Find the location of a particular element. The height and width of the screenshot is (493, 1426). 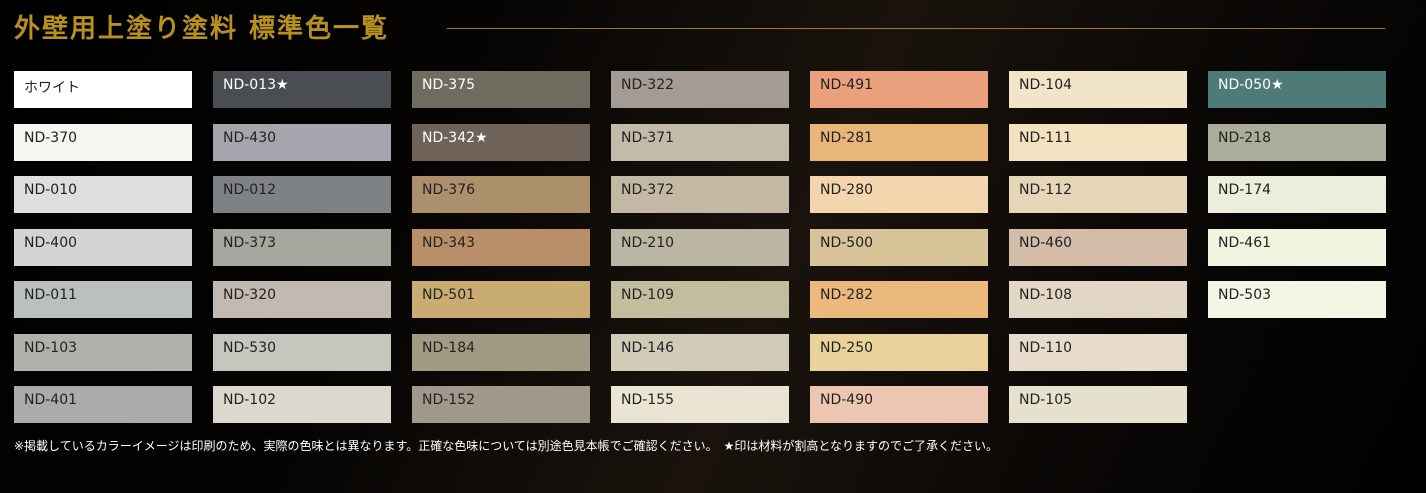

color-swatch: ND-322 is located at coordinates (700, 89).